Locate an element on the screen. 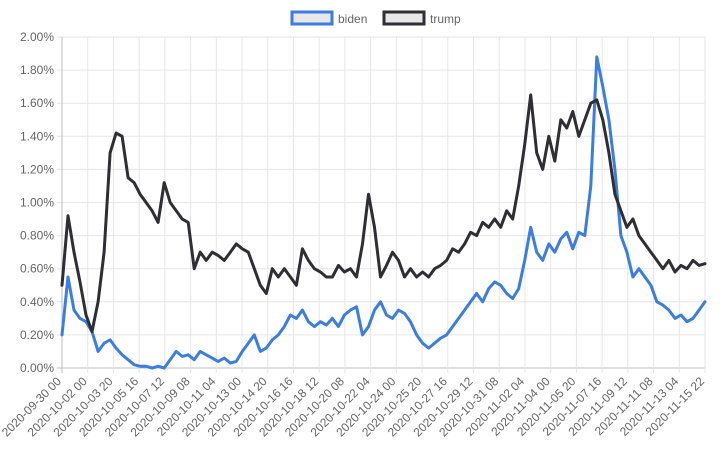 The height and width of the screenshot is (451, 720). legend-label: biden is located at coordinates (352, 19).